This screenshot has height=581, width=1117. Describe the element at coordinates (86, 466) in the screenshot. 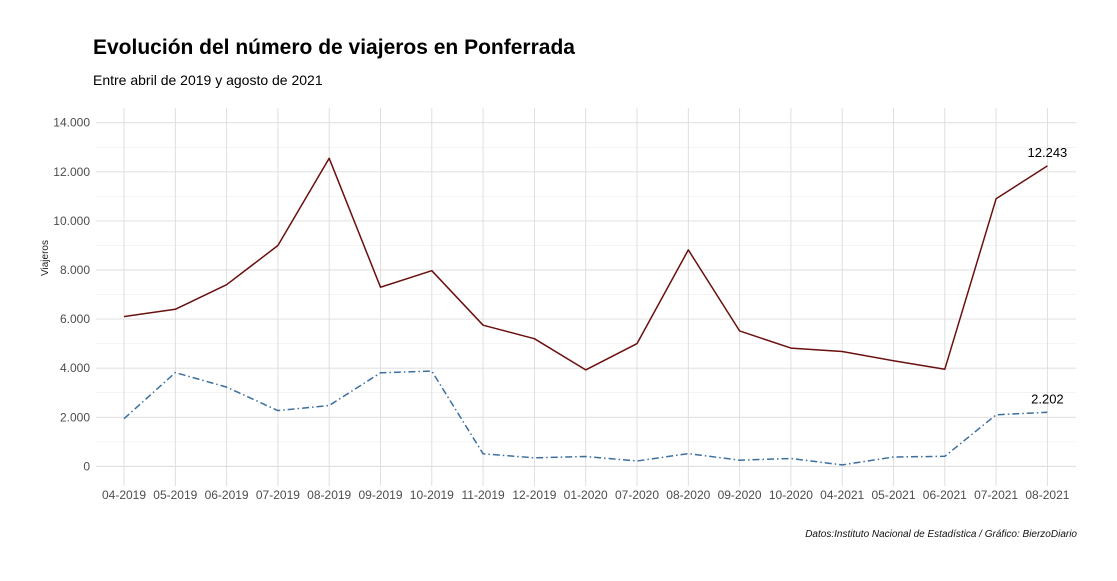

I see `y-tick-label: 0` at that location.